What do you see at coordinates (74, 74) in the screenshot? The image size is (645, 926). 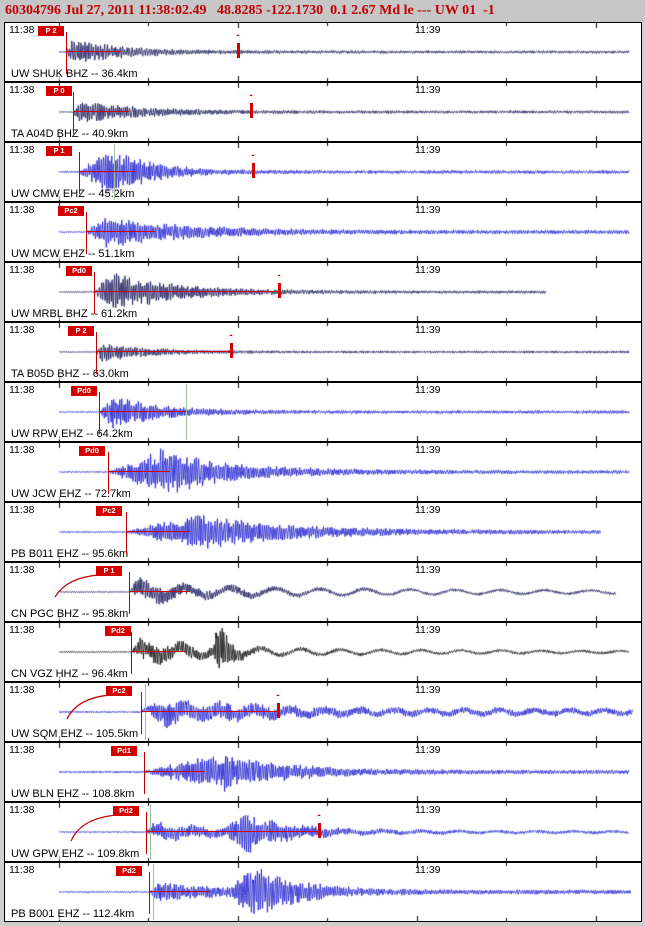 I see `station-label: UW SHUK BHZ -- 36.4km` at bounding box center [74, 74].